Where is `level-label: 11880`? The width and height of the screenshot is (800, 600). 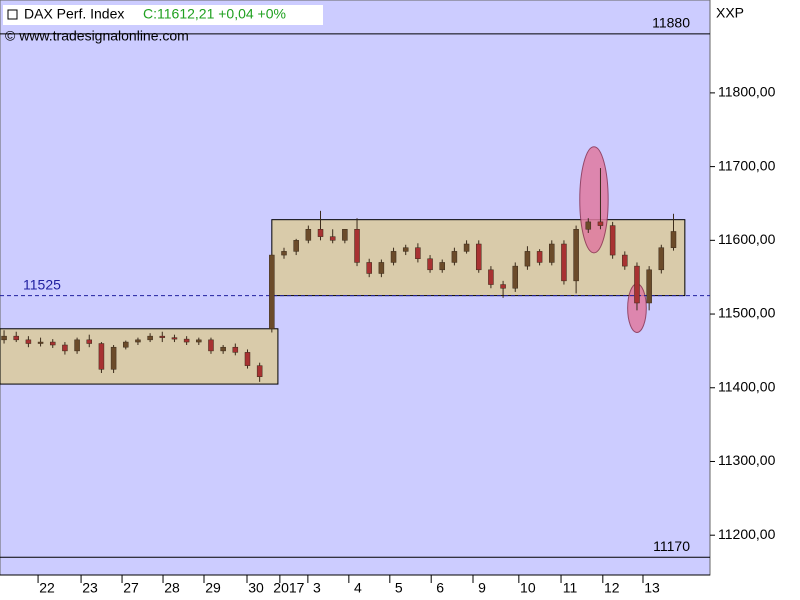
level-label: 11880 is located at coordinates (671, 23).